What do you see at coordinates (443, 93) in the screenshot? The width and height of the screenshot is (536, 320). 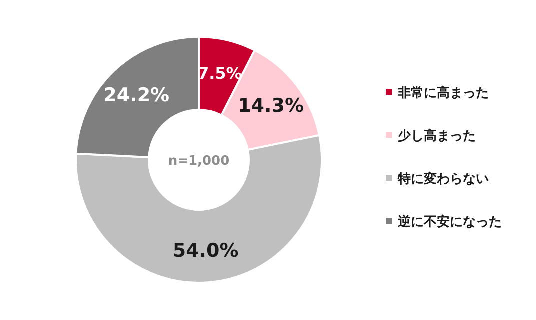 I see `legend-label: 非常に高まった` at bounding box center [443, 93].